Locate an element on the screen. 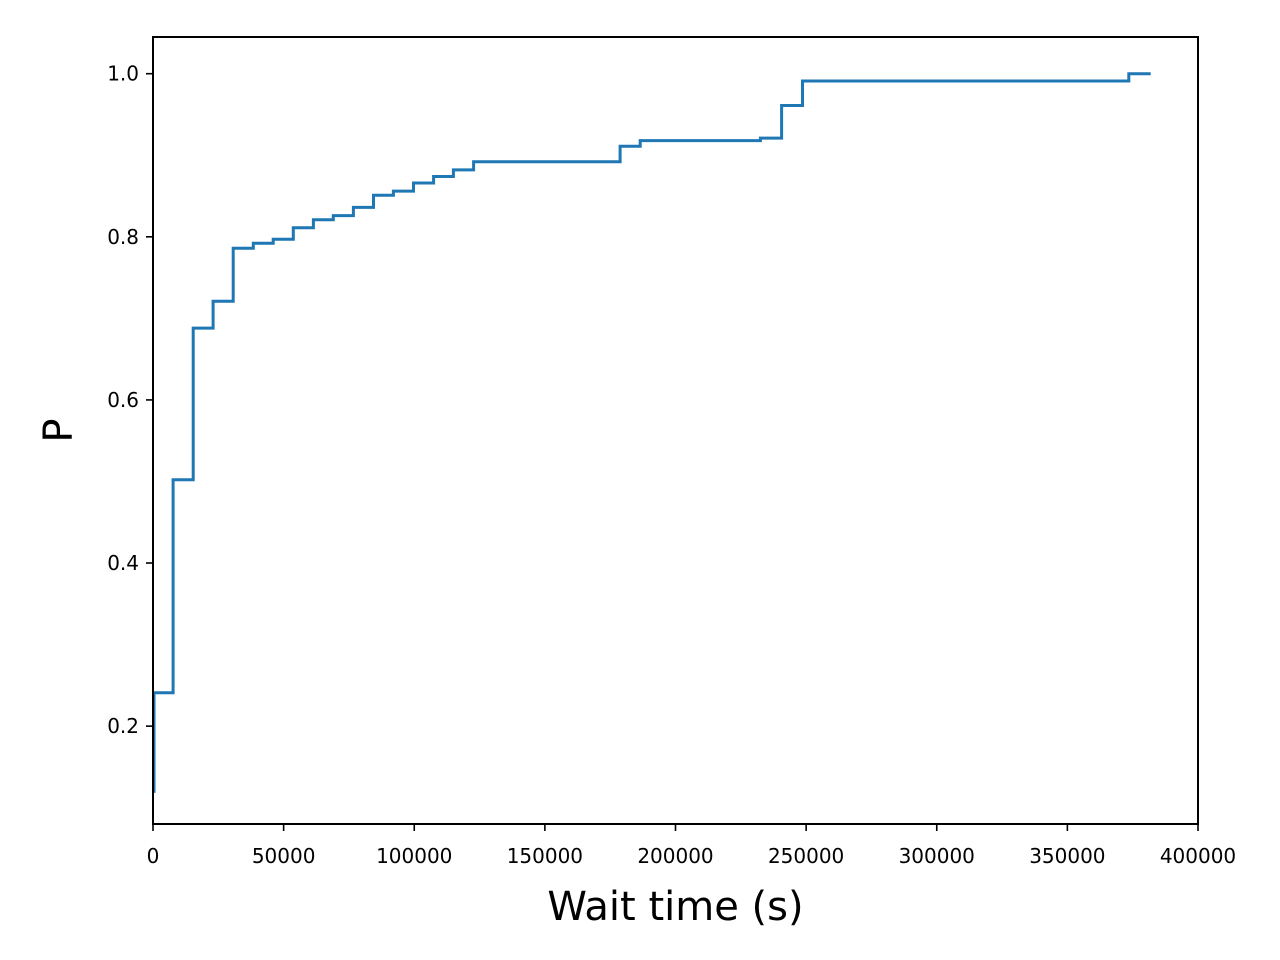  x-tick-label: 0 is located at coordinates (153, 856).